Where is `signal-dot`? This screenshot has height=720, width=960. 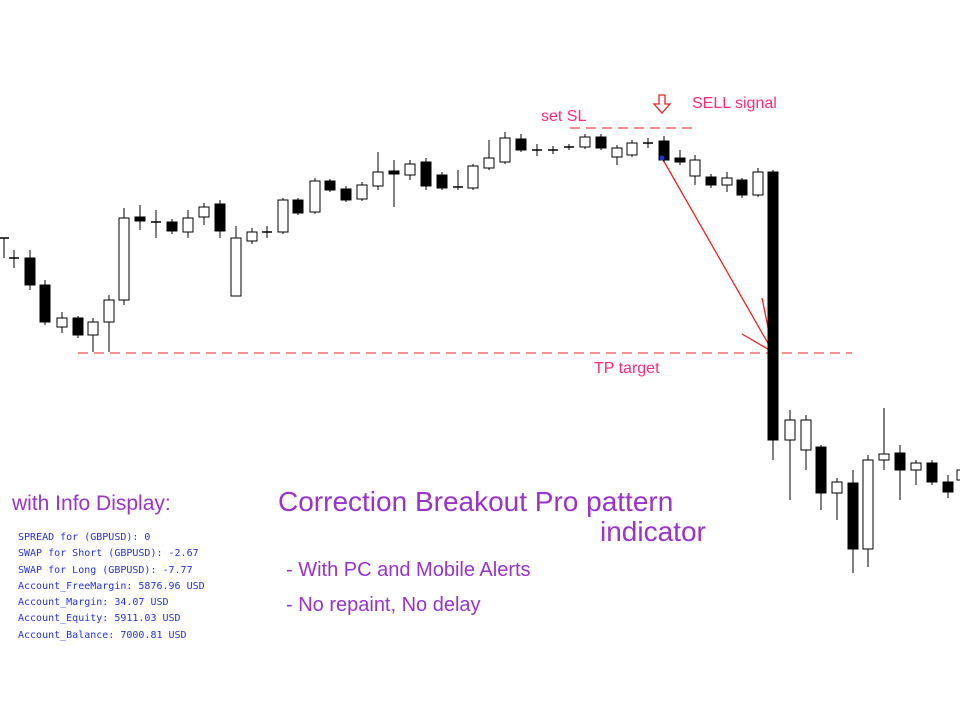
signal-dot is located at coordinates (662, 158).